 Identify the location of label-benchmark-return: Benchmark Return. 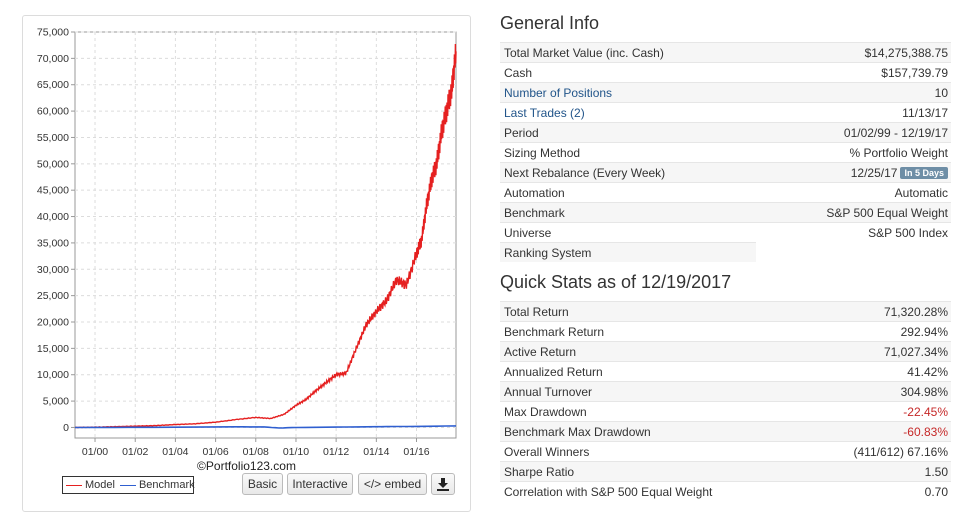
(653, 331).